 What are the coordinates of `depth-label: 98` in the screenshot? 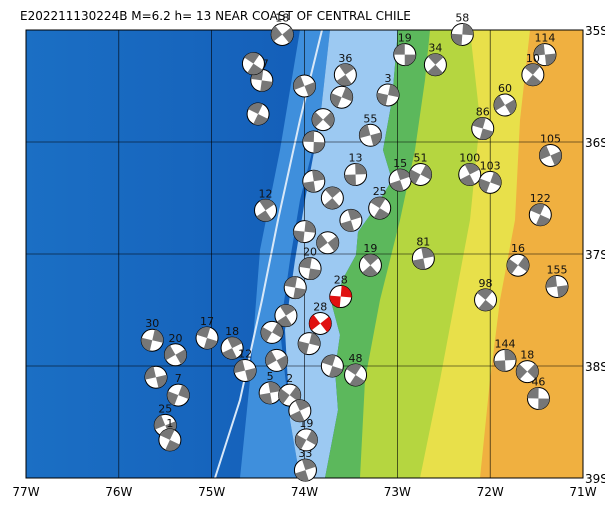 It's located at (486, 283).